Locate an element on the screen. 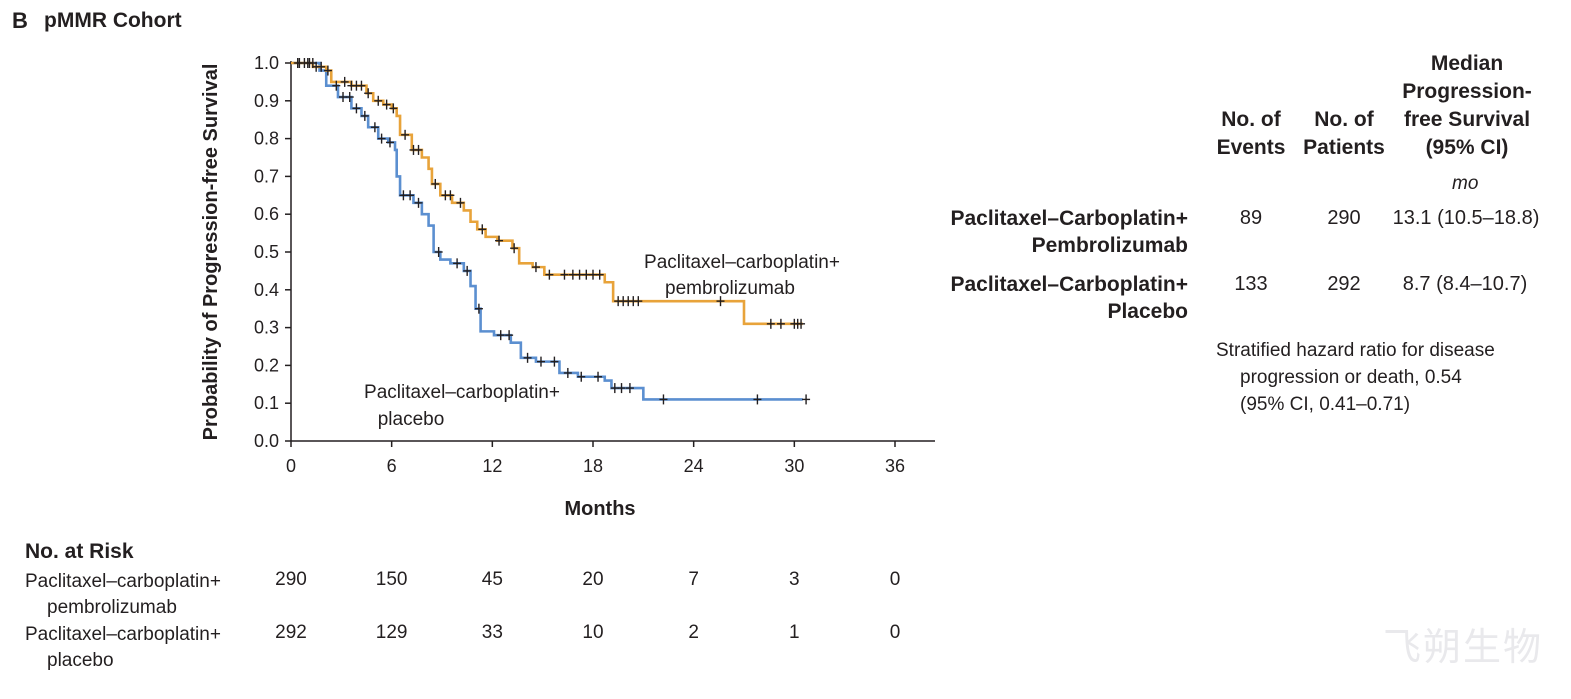  series-label-placebo-line2: placebo is located at coordinates (411, 419).